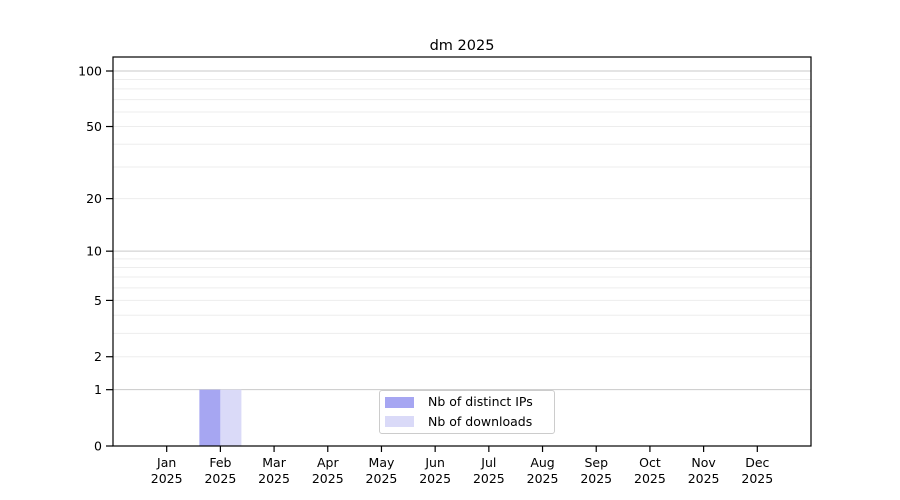 The image size is (900, 500). Describe the element at coordinates (98, 389) in the screenshot. I see `y-tick-label-1: 1` at that location.